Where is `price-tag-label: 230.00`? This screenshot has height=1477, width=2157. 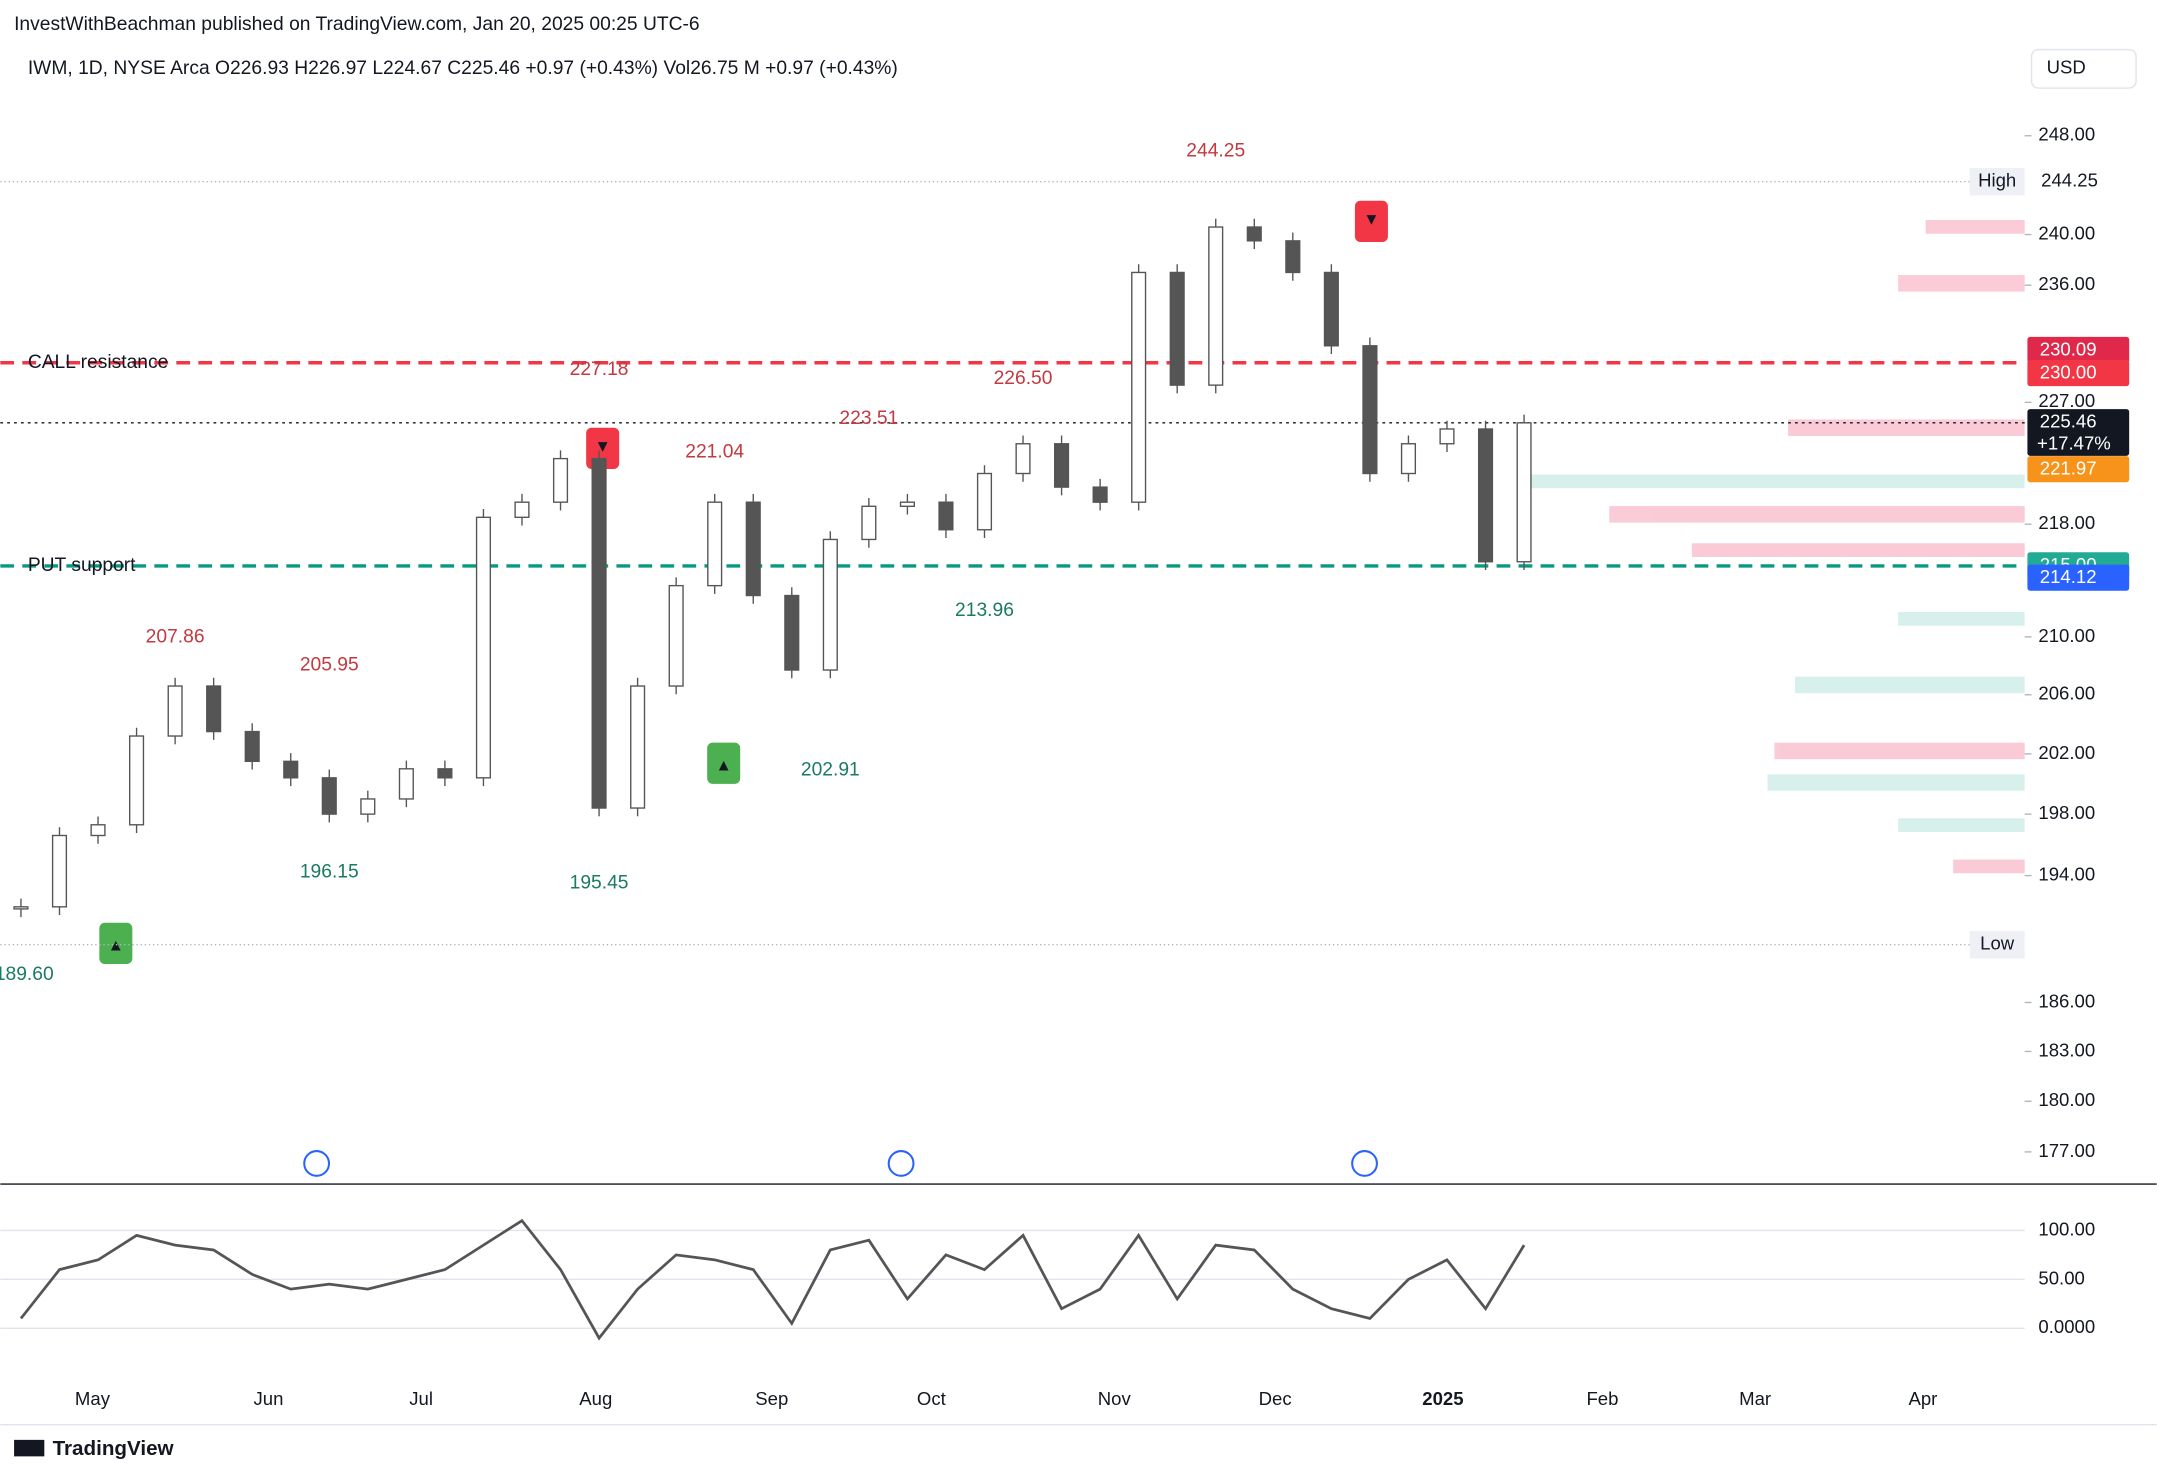 price-tag-label: 230.00 is located at coordinates (2068, 372).